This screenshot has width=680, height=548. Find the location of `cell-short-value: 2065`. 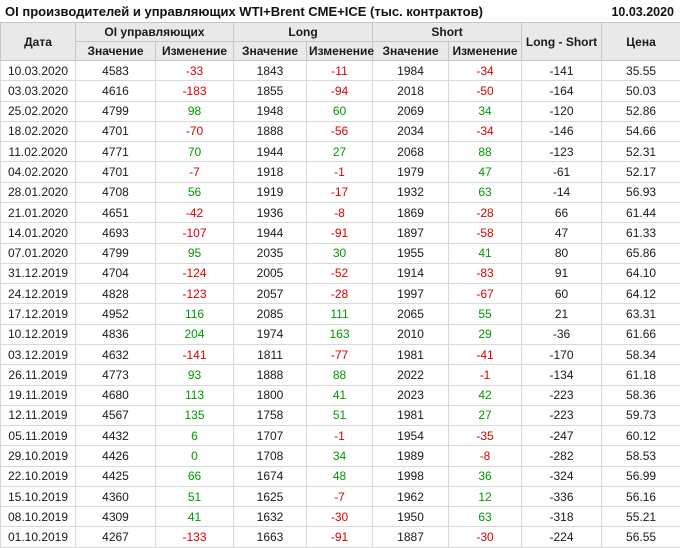

cell-short-value: 2065 is located at coordinates (411, 314).